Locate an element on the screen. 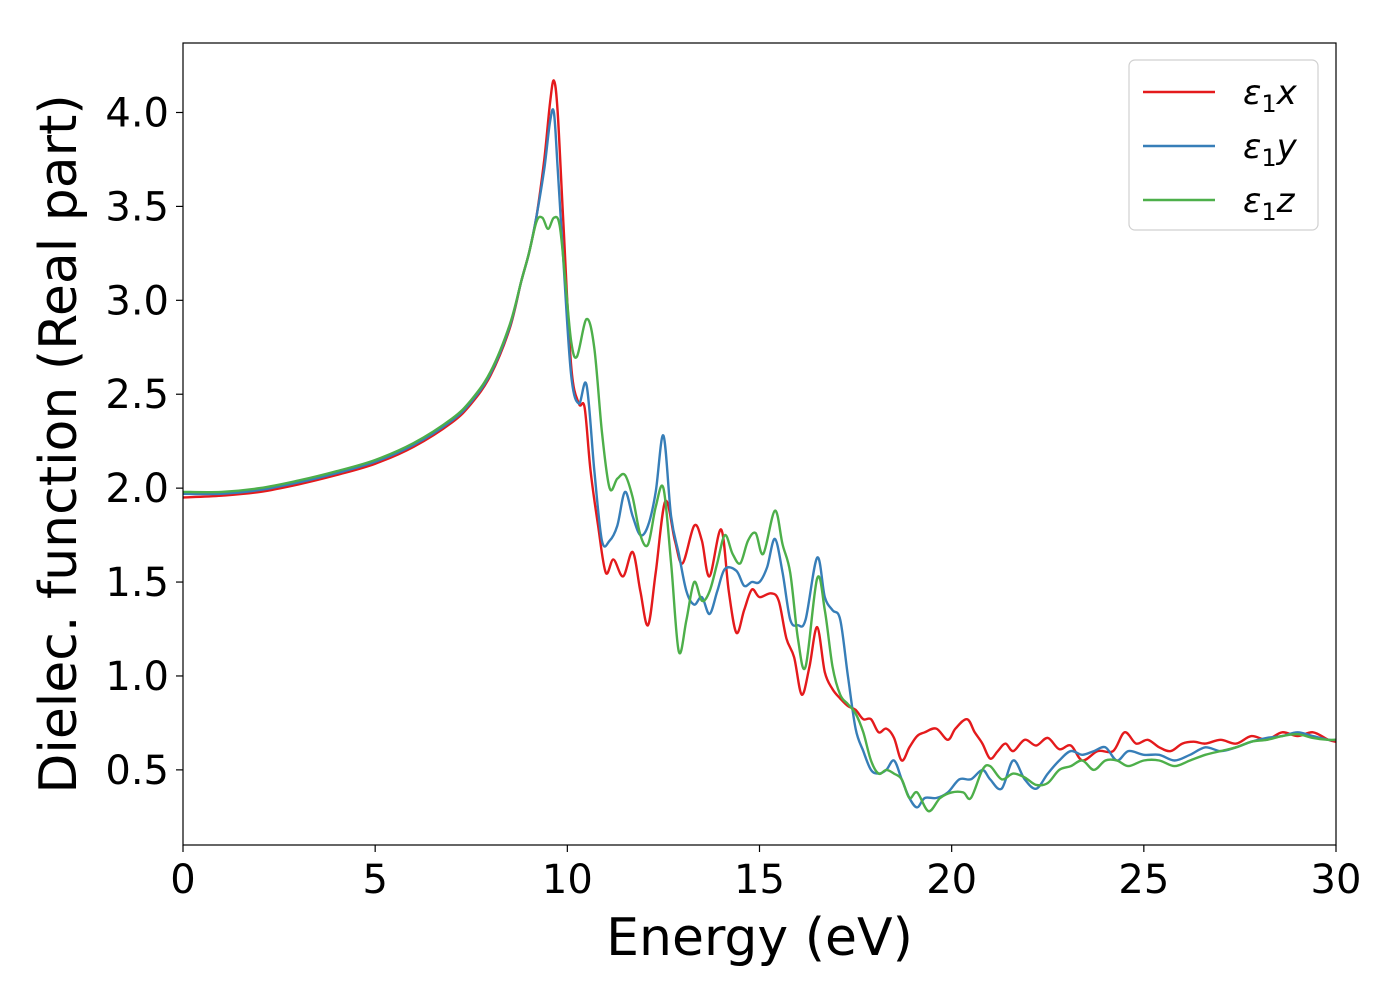 The width and height of the screenshot is (1400, 1000). x-tick-label: 25 is located at coordinates (1143, 880).